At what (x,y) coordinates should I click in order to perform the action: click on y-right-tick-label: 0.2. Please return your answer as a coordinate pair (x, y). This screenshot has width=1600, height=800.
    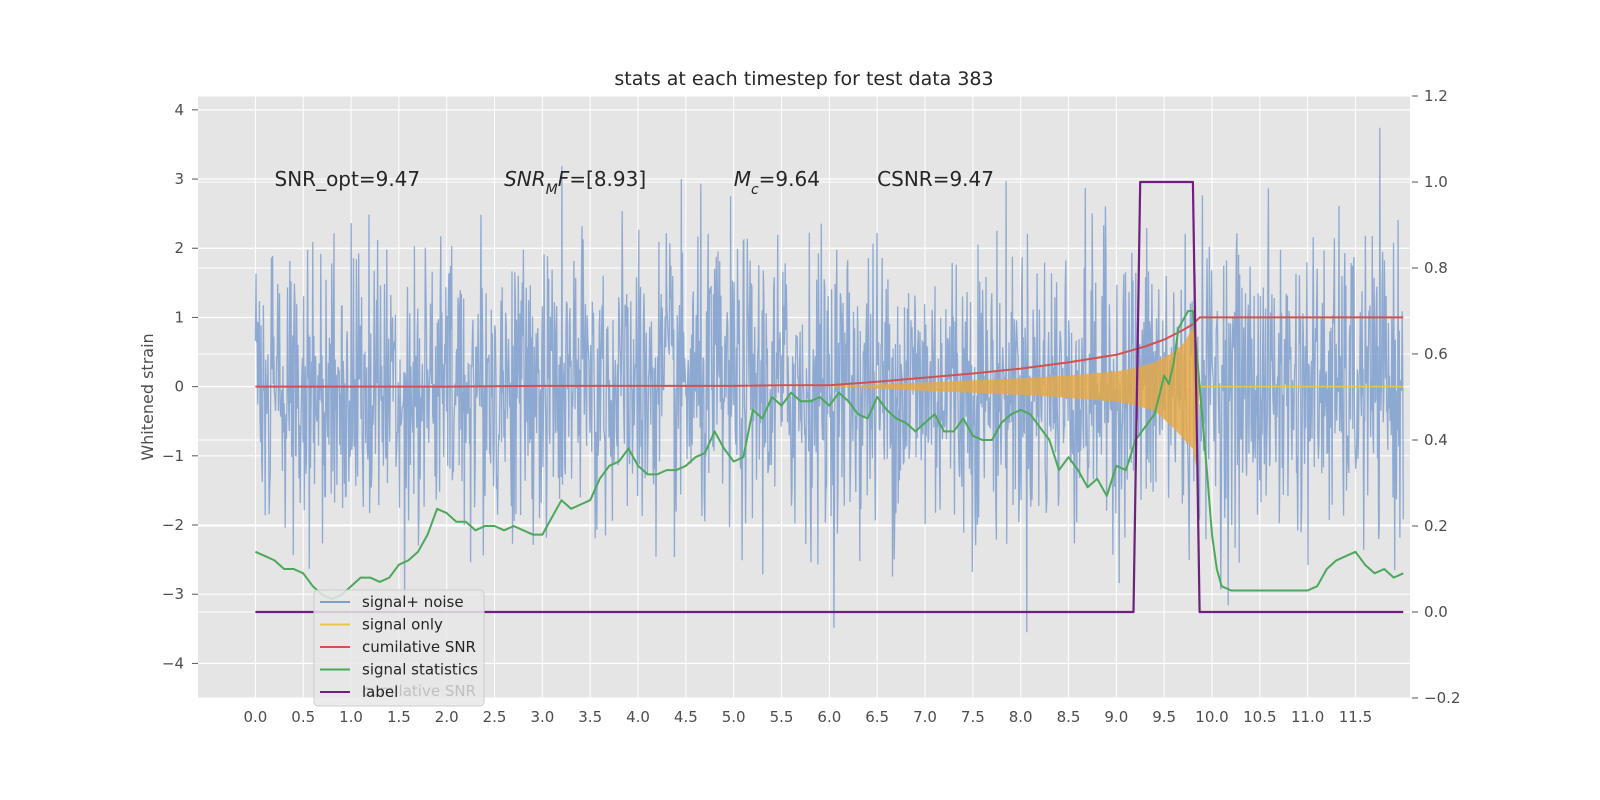
    Looking at the image, I should click on (1436, 526).